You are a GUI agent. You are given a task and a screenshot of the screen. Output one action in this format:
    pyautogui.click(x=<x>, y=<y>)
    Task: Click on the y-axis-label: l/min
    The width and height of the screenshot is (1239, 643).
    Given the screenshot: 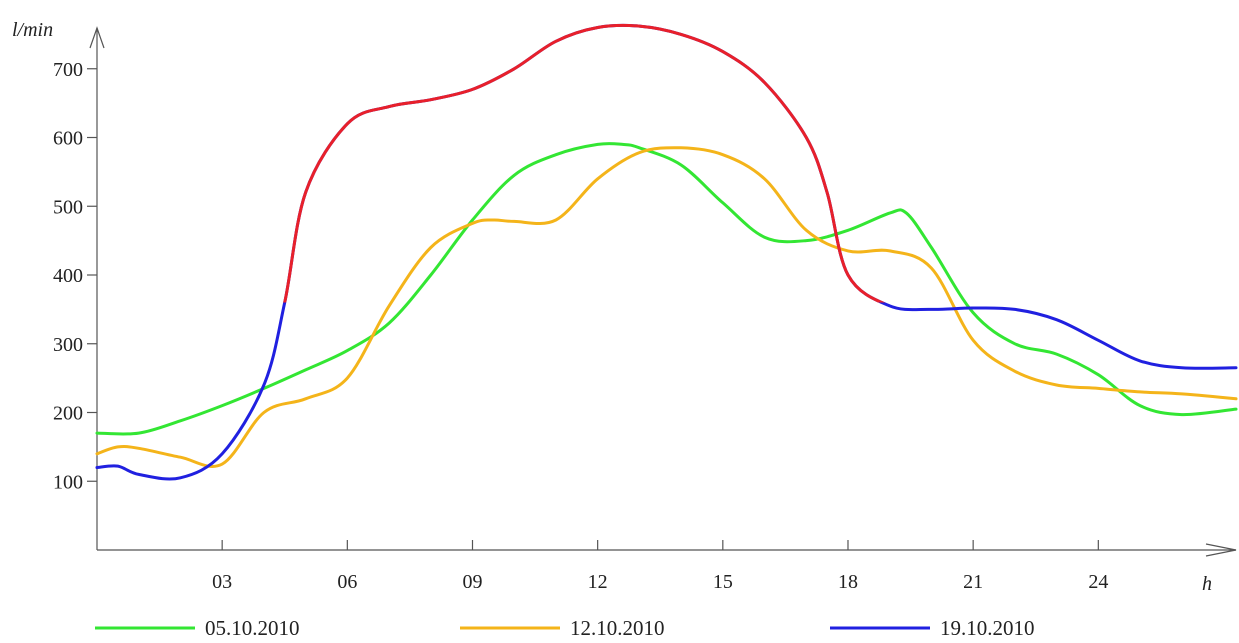 What is the action you would take?
    pyautogui.click(x=32, y=30)
    